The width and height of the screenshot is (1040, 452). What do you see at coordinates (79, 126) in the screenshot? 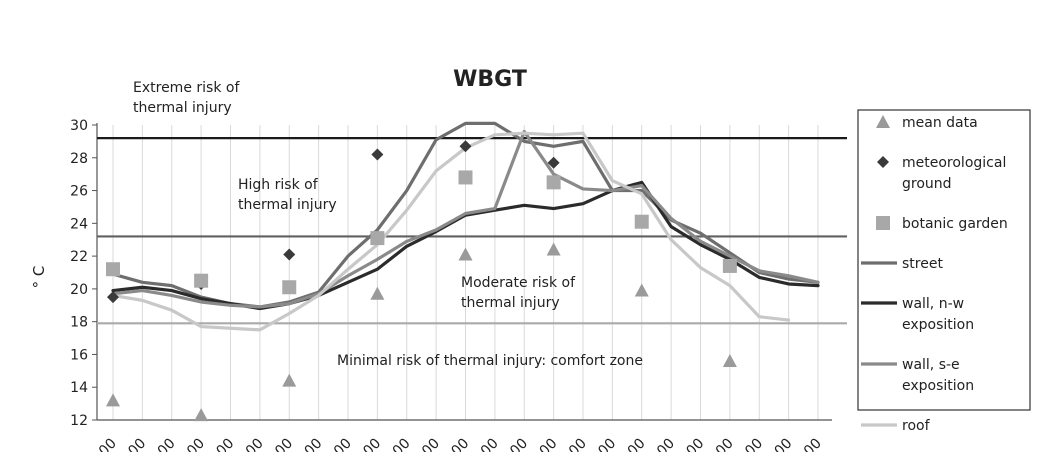
I see `y-tick-label: 30` at bounding box center [79, 126].